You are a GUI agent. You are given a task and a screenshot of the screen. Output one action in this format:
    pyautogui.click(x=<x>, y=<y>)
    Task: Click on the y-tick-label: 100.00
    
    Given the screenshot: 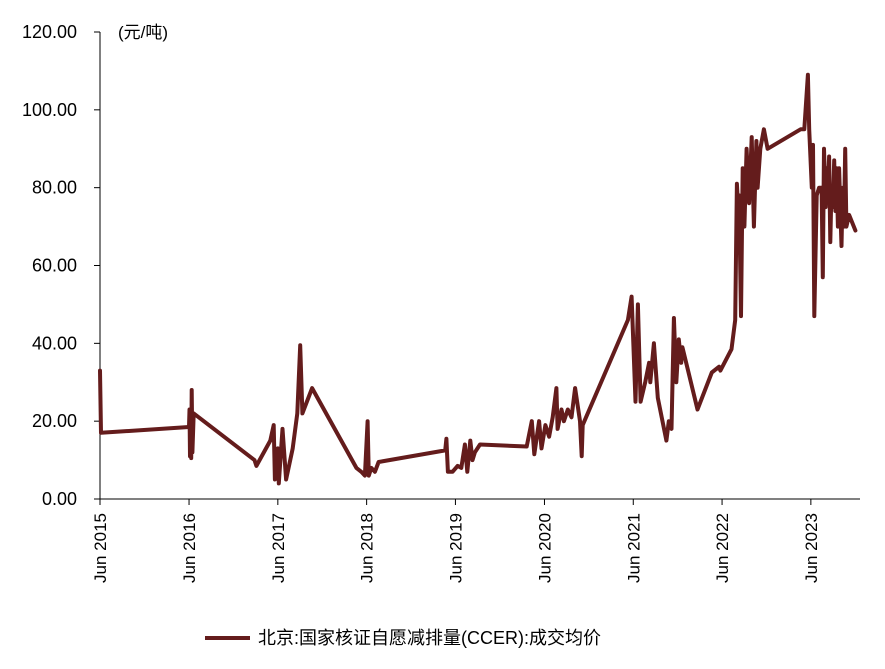 What is the action you would take?
    pyautogui.click(x=49, y=110)
    